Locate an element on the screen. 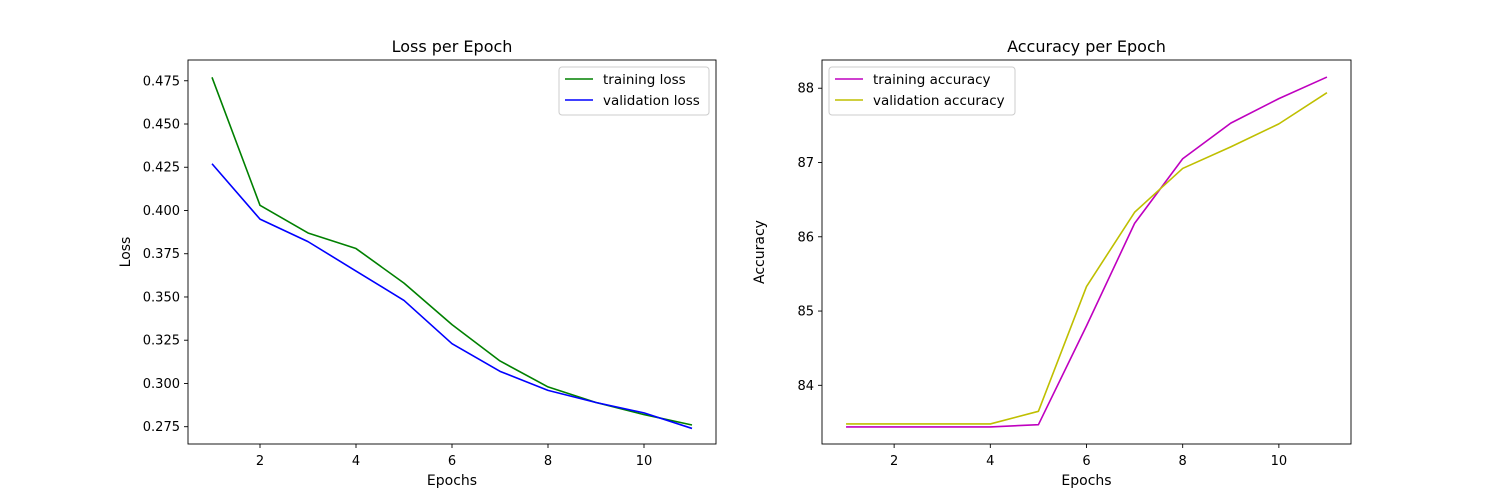 The height and width of the screenshot is (500, 1500). loss-legend-box is located at coordinates (634, 91).